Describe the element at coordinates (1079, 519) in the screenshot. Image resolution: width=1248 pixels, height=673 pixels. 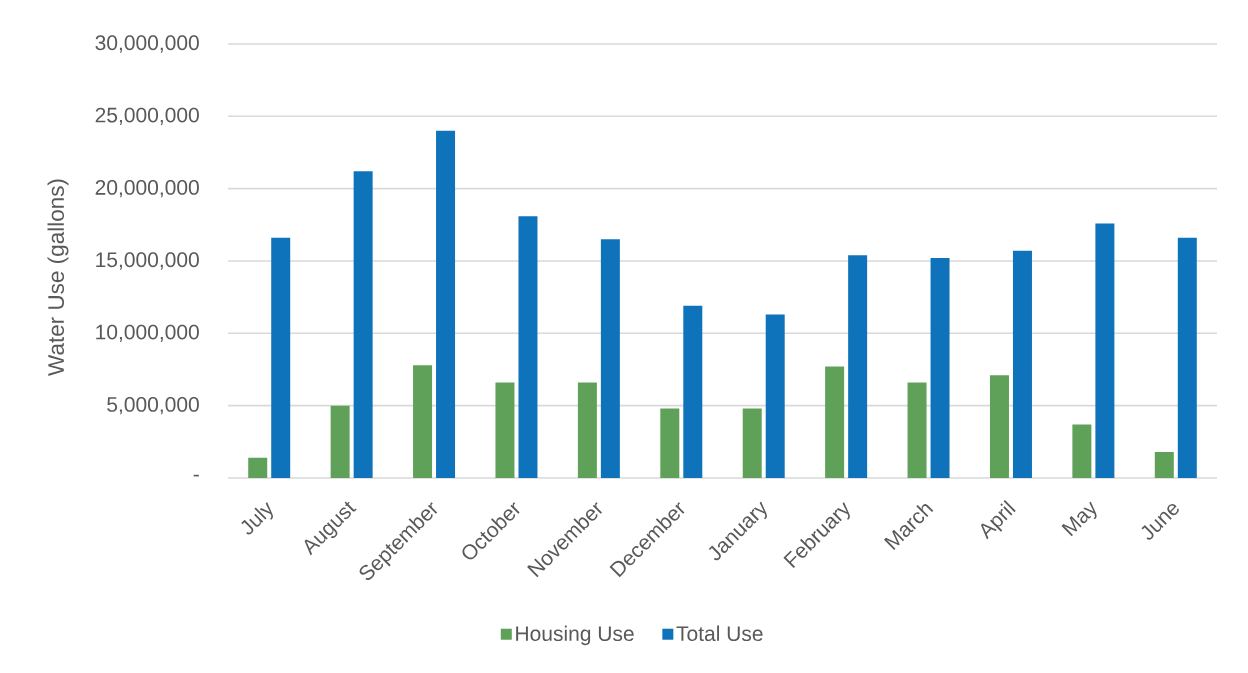
I see `x-tick-label: May` at that location.